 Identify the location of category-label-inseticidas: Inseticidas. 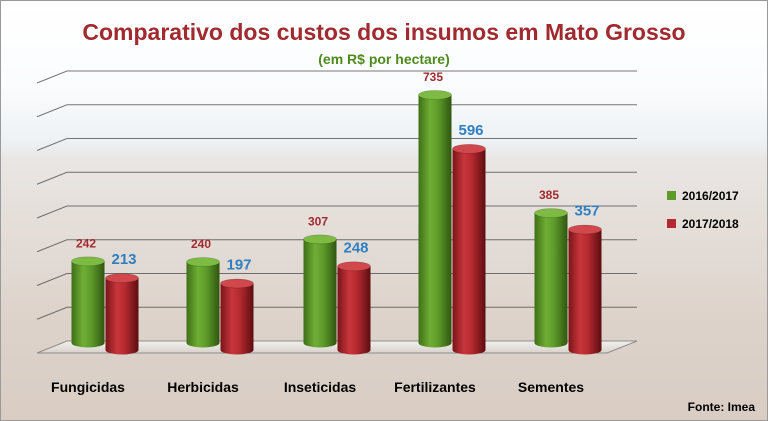
(320, 387).